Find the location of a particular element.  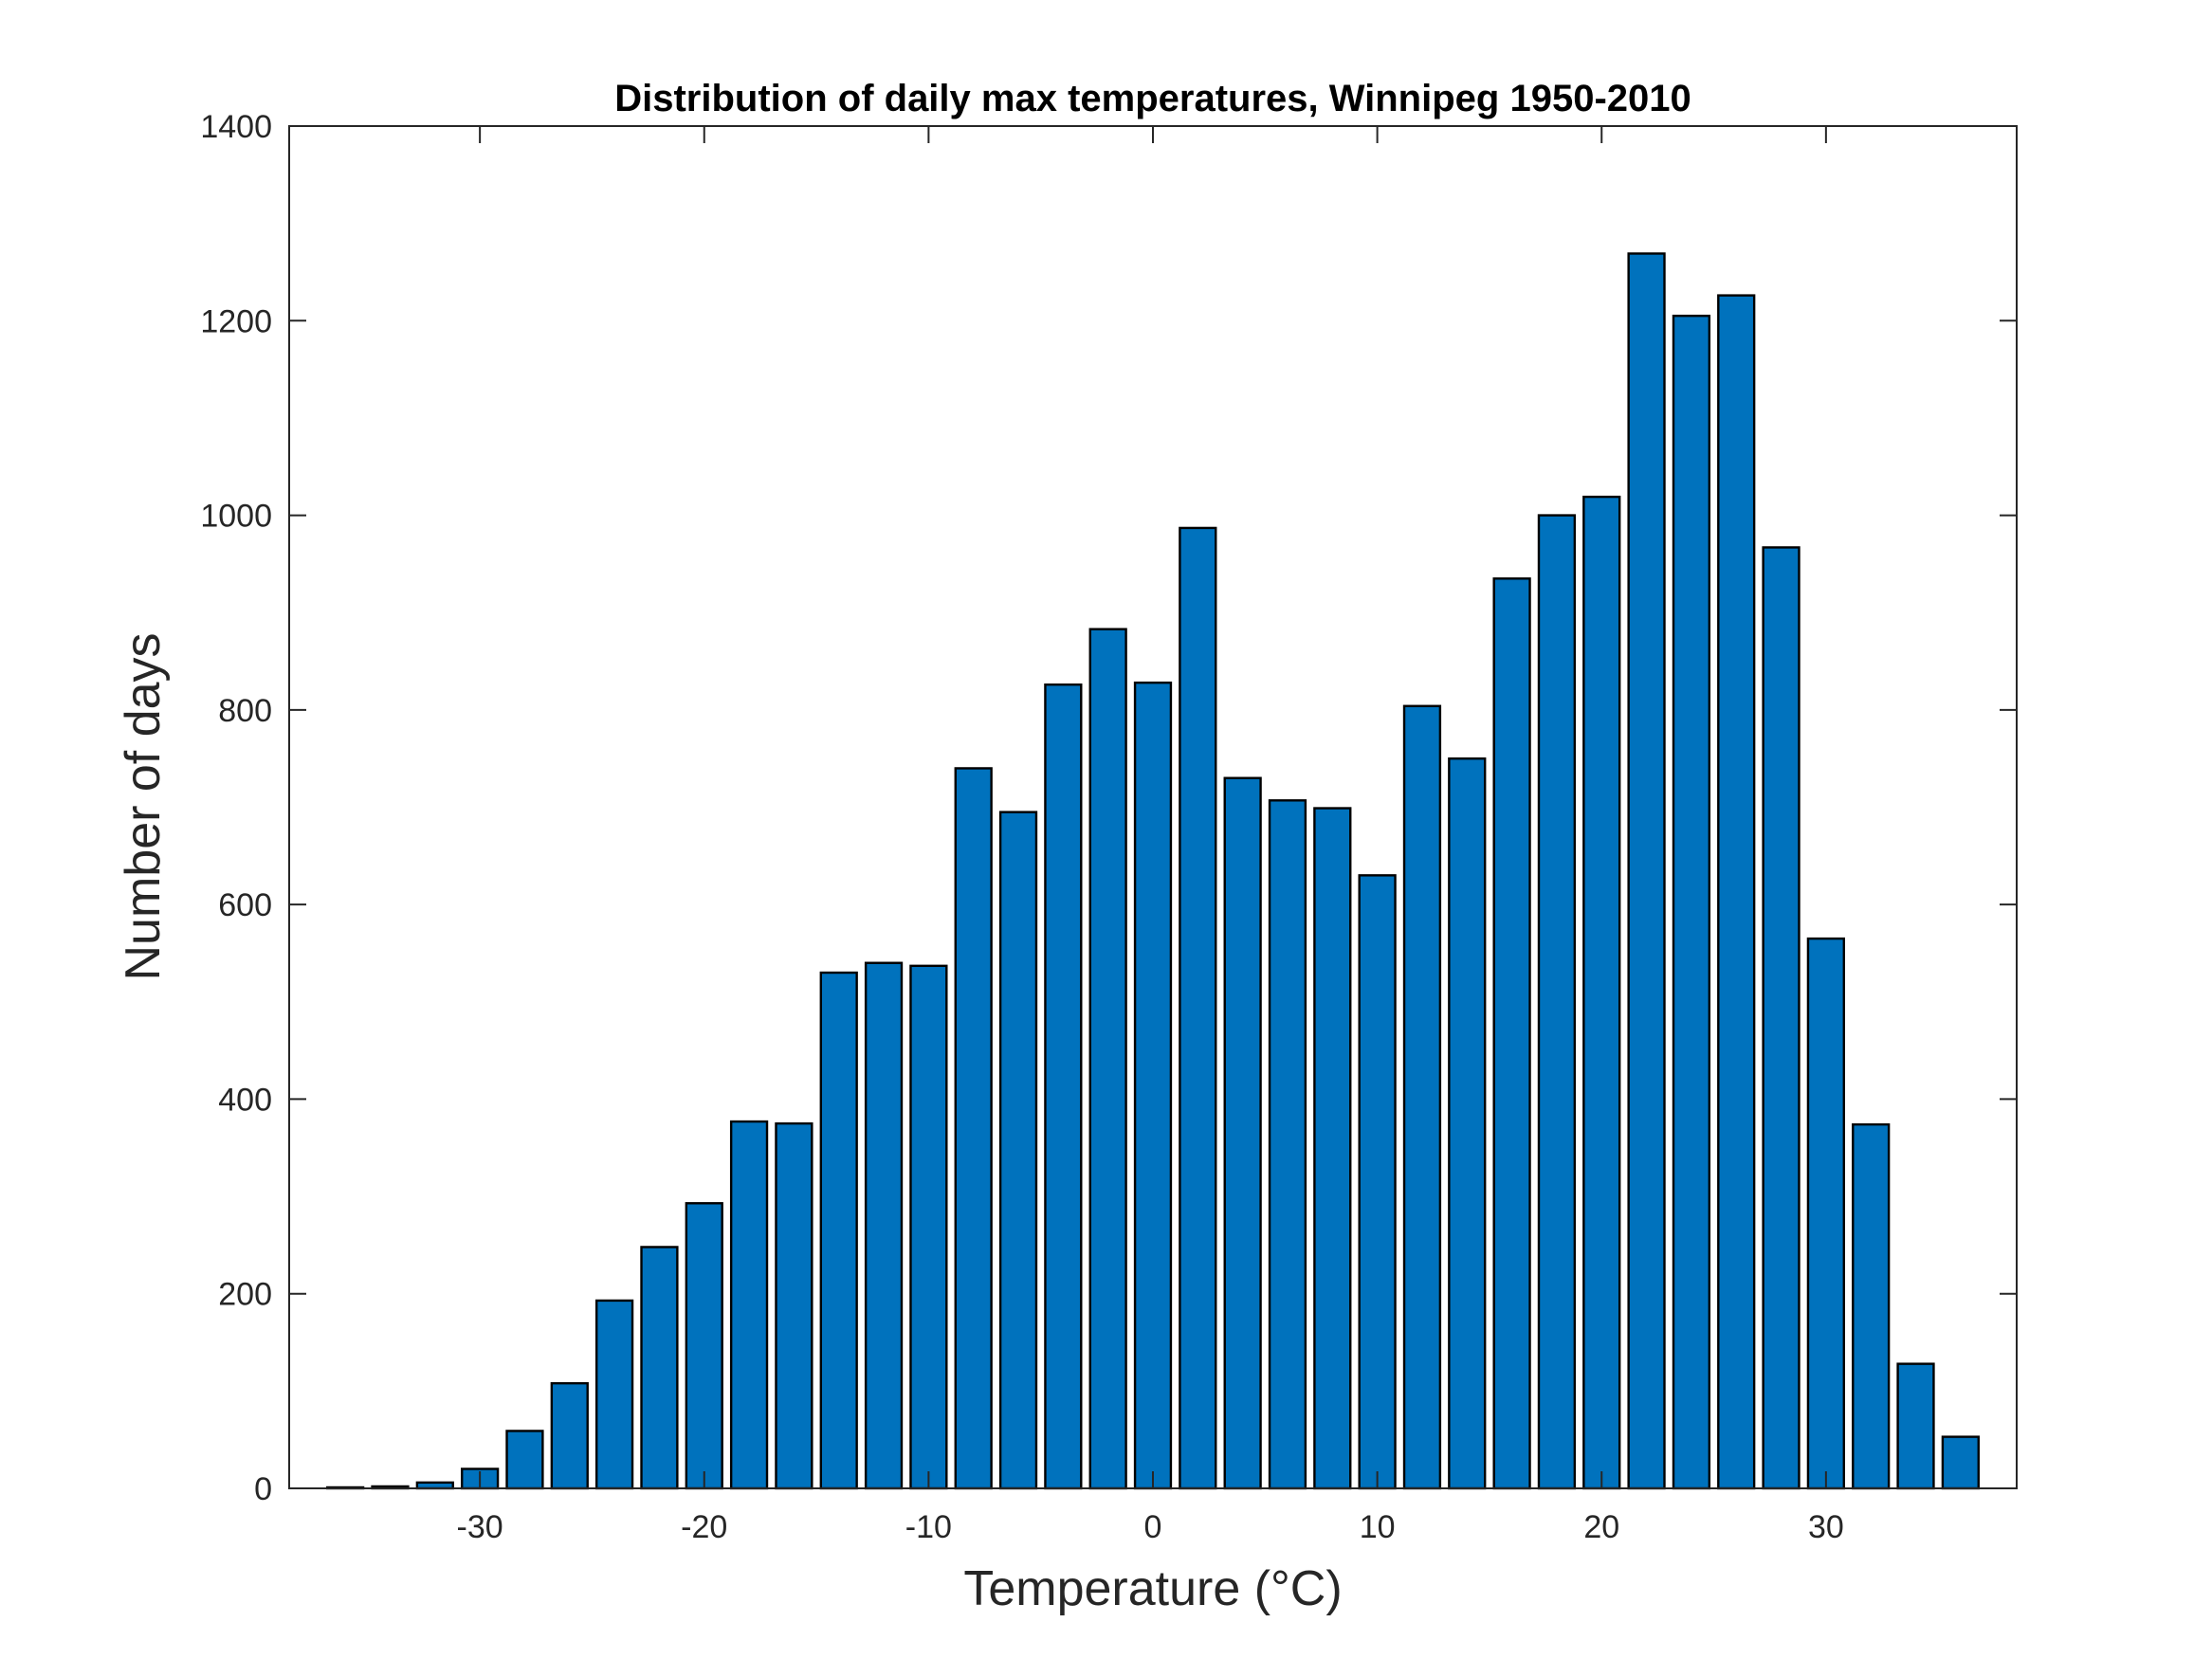

x-axis-label: Temperature (°C) is located at coordinates (1152, 1588).